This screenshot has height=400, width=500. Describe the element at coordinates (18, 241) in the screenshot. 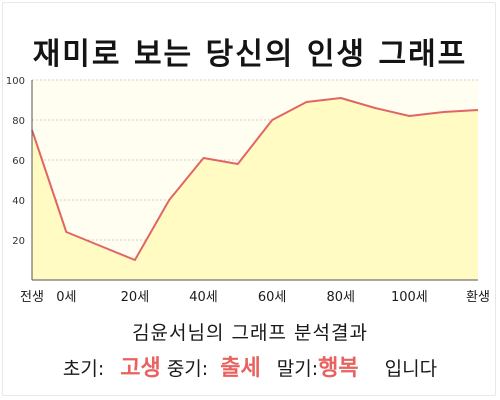

I see `y-tick-label: 20` at that location.